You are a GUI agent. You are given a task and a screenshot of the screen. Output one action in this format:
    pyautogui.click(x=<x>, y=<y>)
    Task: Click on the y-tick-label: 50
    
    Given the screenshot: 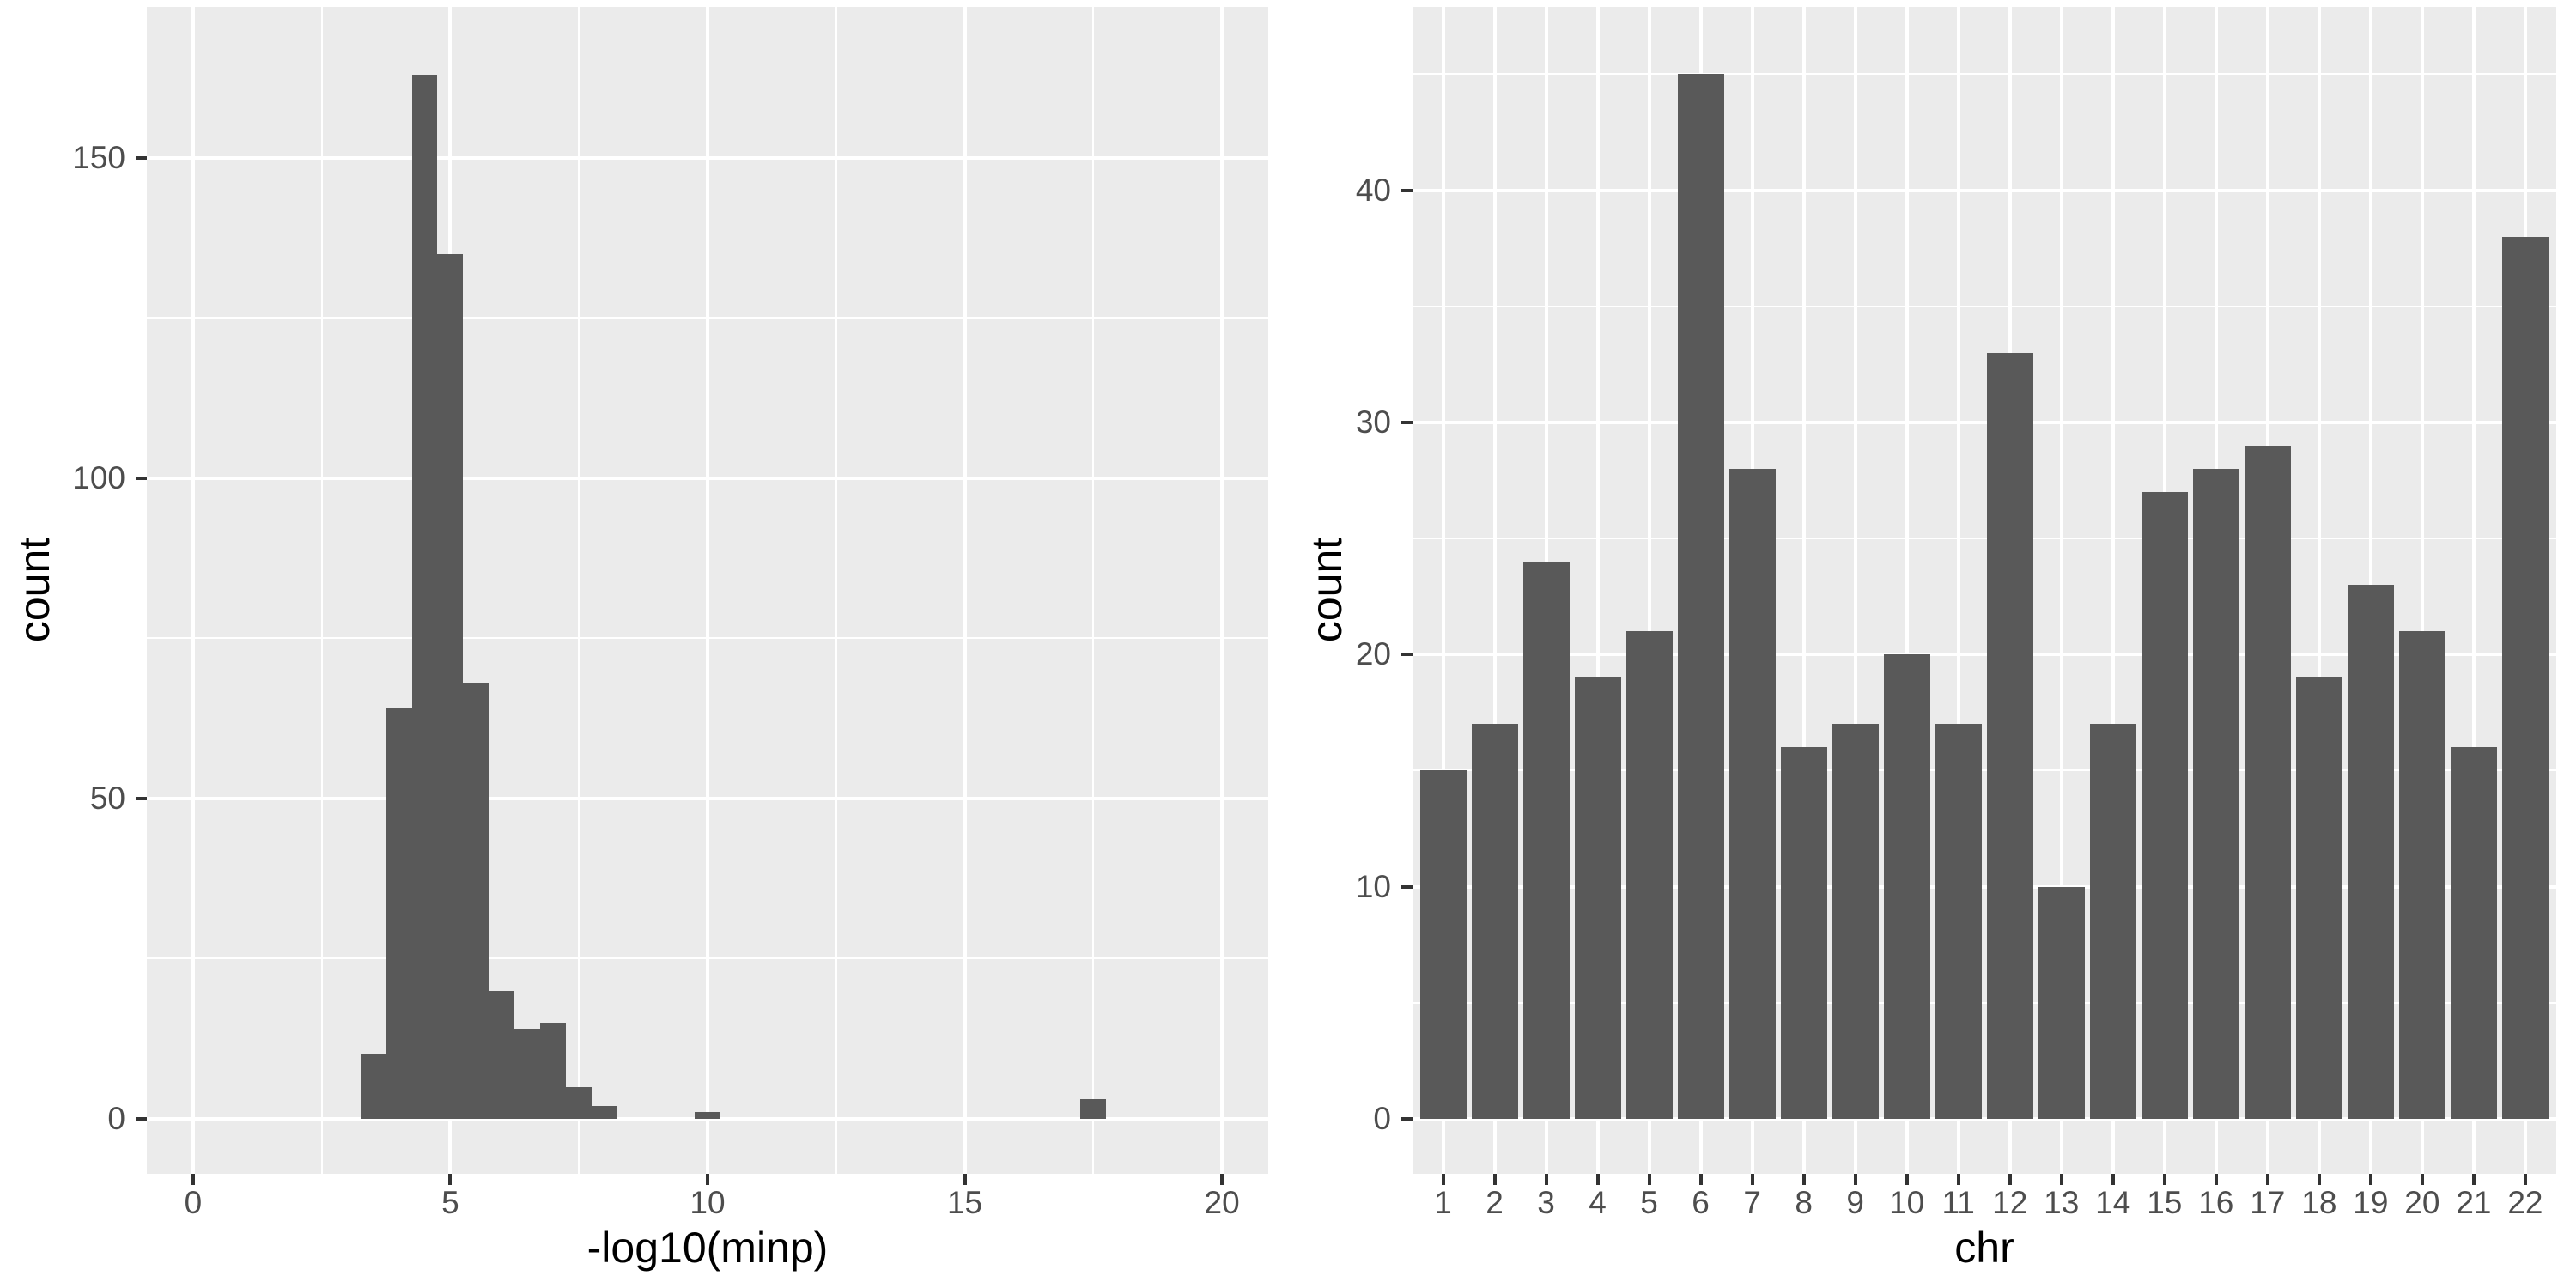 What is the action you would take?
    pyautogui.click(x=107, y=798)
    